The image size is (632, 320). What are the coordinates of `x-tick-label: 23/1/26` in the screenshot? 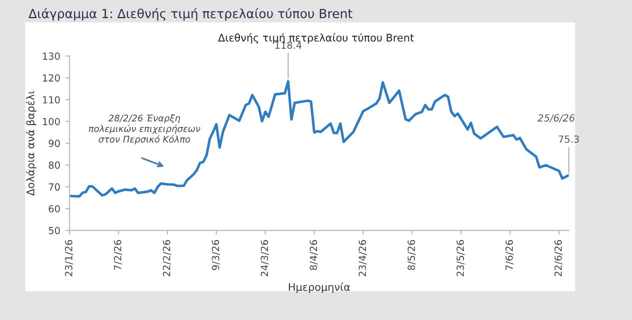 It's located at (69, 258).